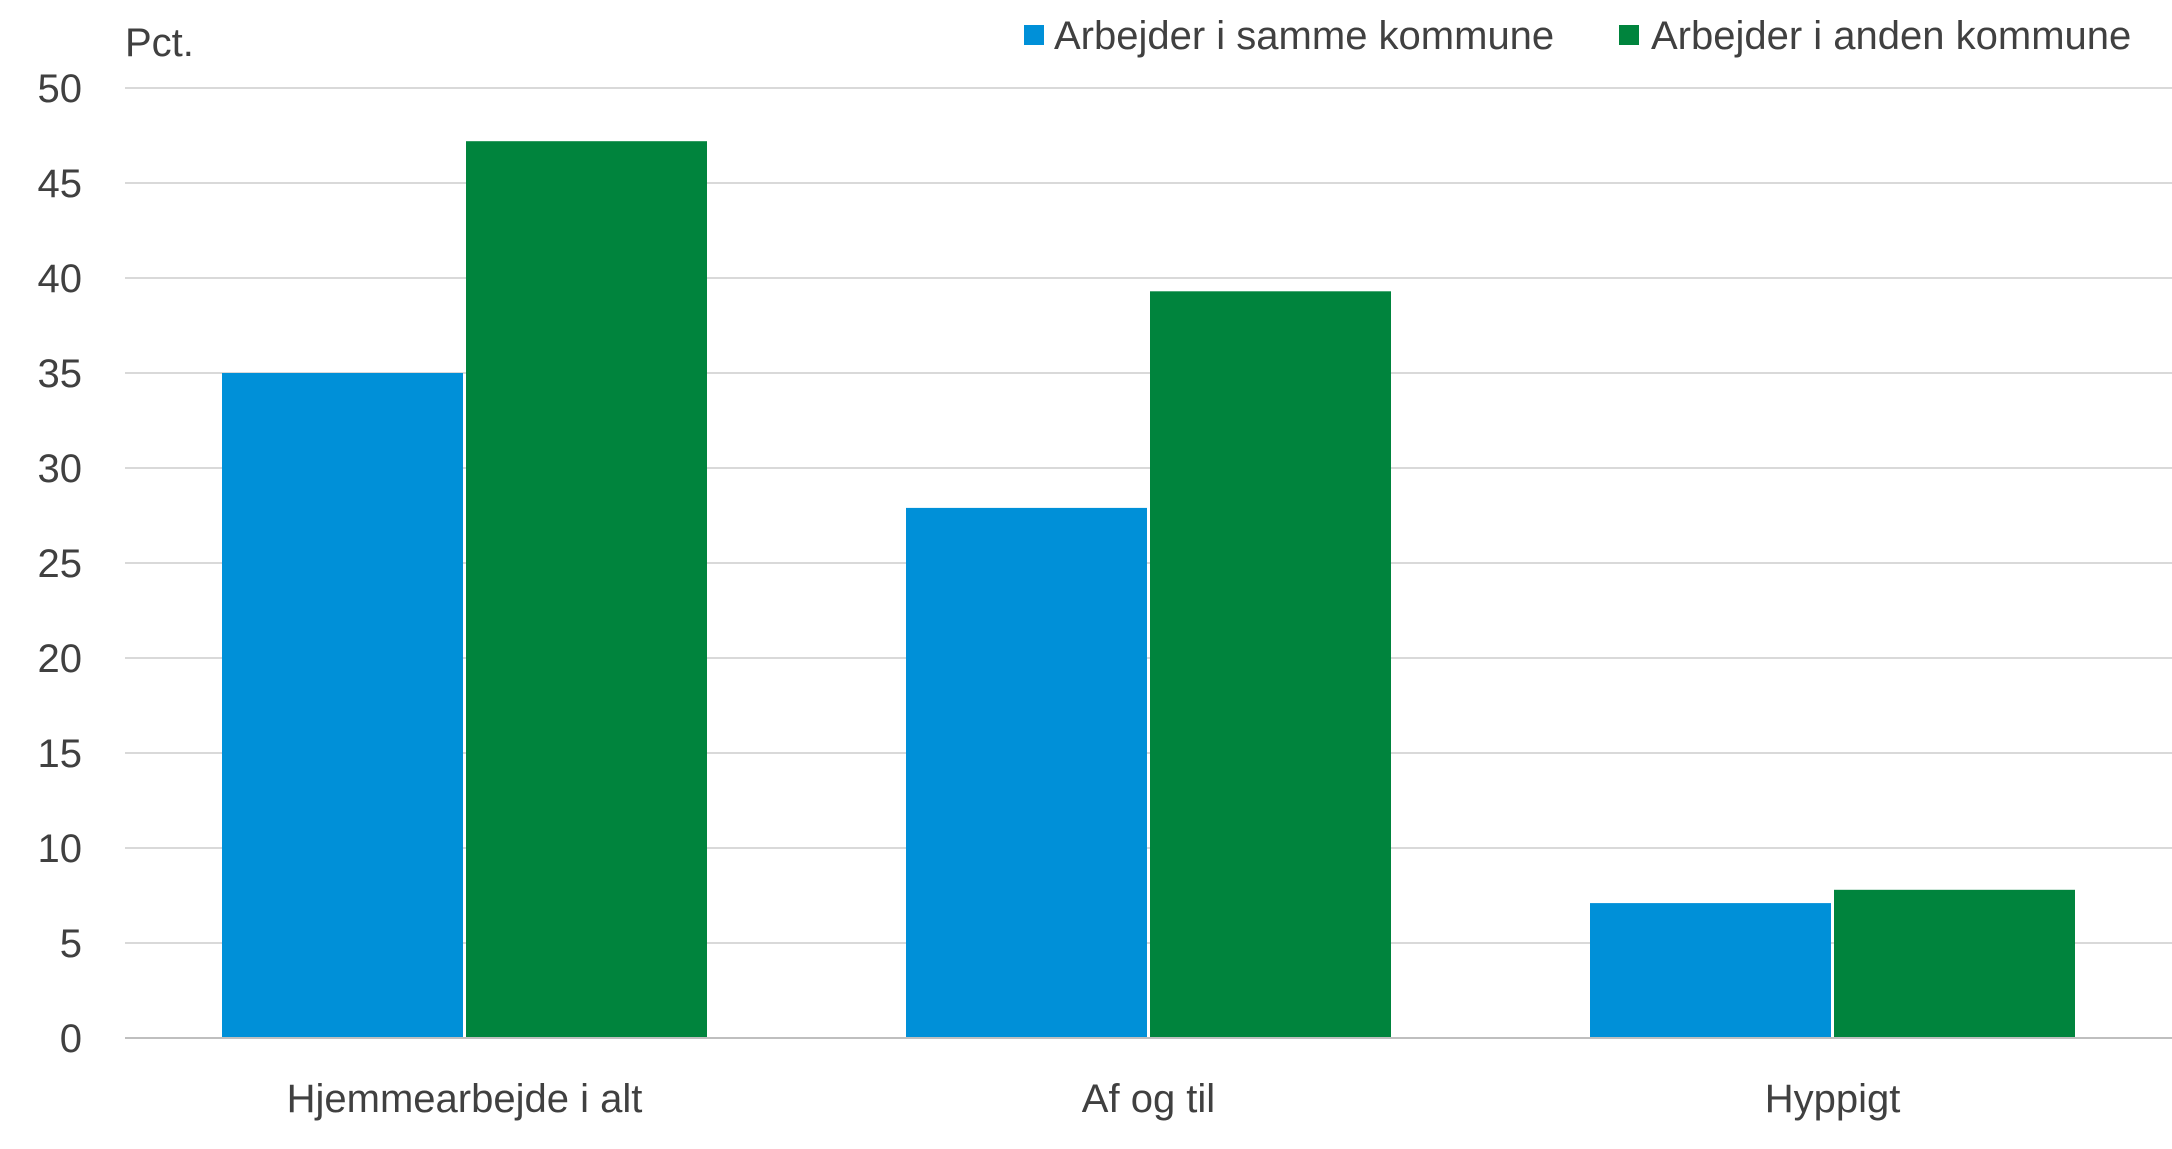  Describe the element at coordinates (465, 1099) in the screenshot. I see `x-category-label: Hjemmearbejde i alt` at that location.